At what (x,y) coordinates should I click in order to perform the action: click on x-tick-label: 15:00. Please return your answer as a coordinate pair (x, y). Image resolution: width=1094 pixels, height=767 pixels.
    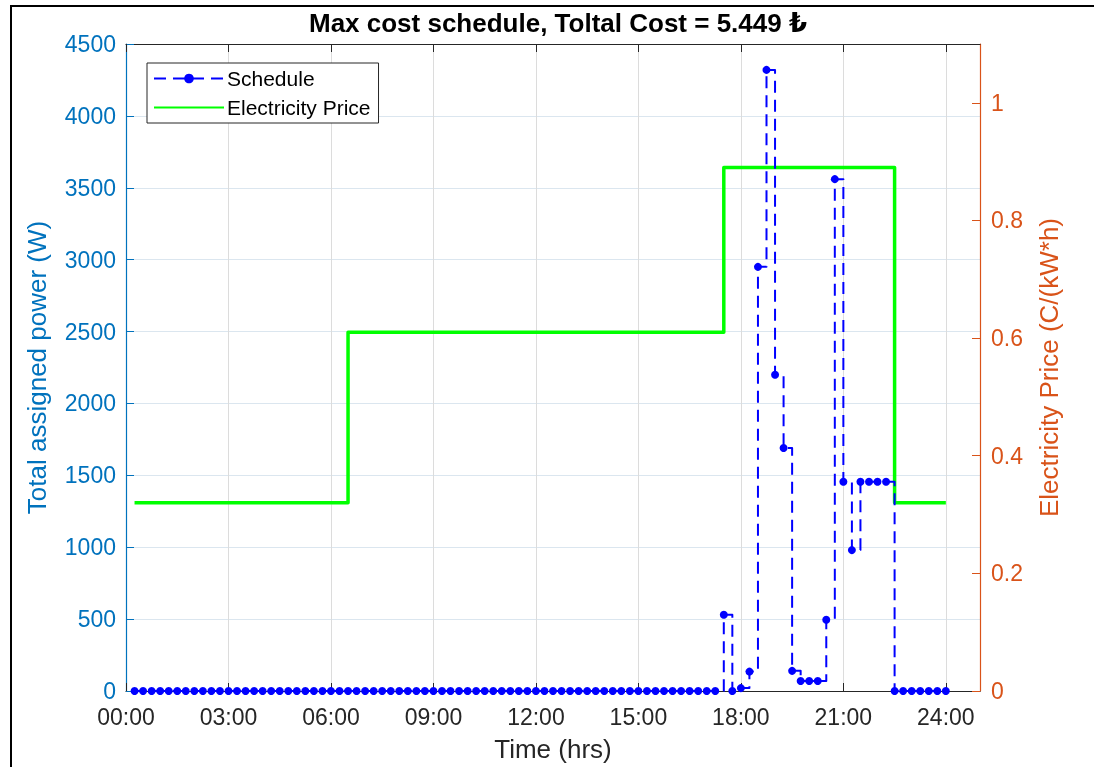
    Looking at the image, I should click on (638, 716).